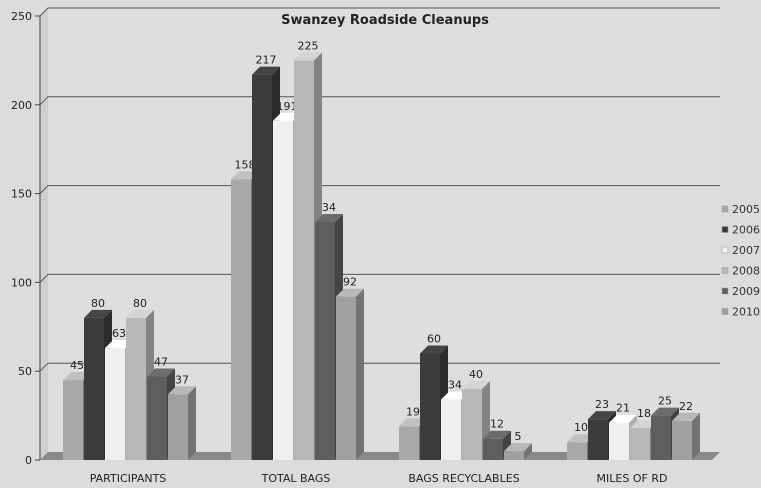  Describe the element at coordinates (182, 379) in the screenshot. I see `data-label: 37` at that location.